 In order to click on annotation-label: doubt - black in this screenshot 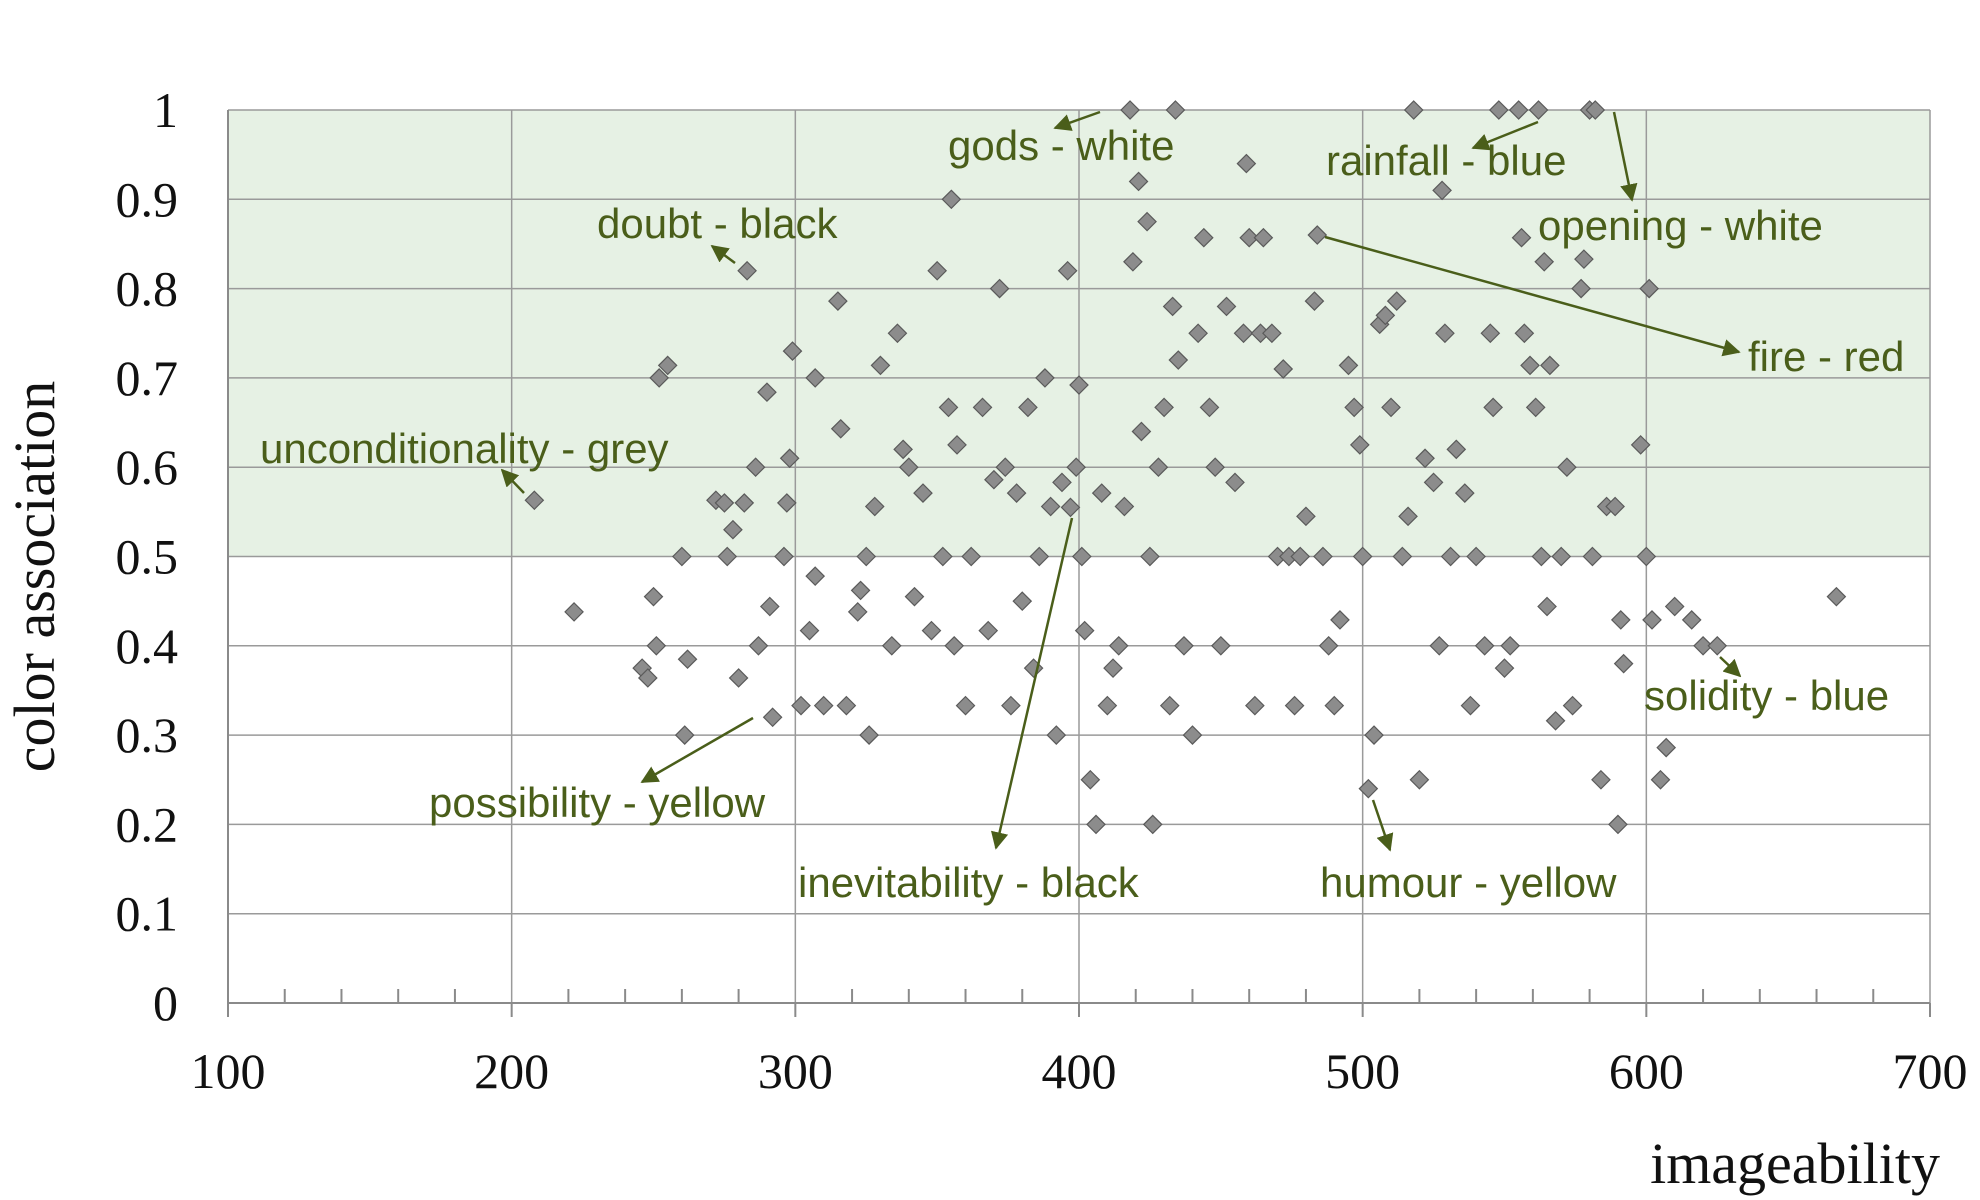, I will do `click(717, 223)`.